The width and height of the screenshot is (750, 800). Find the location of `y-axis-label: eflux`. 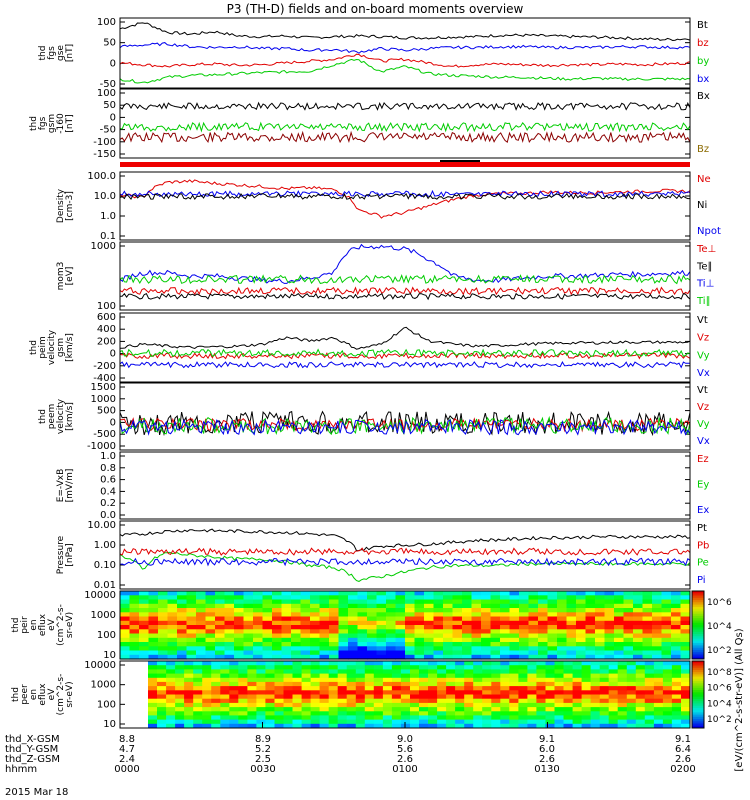

y-axis-label: eflux is located at coordinates (43, 694).